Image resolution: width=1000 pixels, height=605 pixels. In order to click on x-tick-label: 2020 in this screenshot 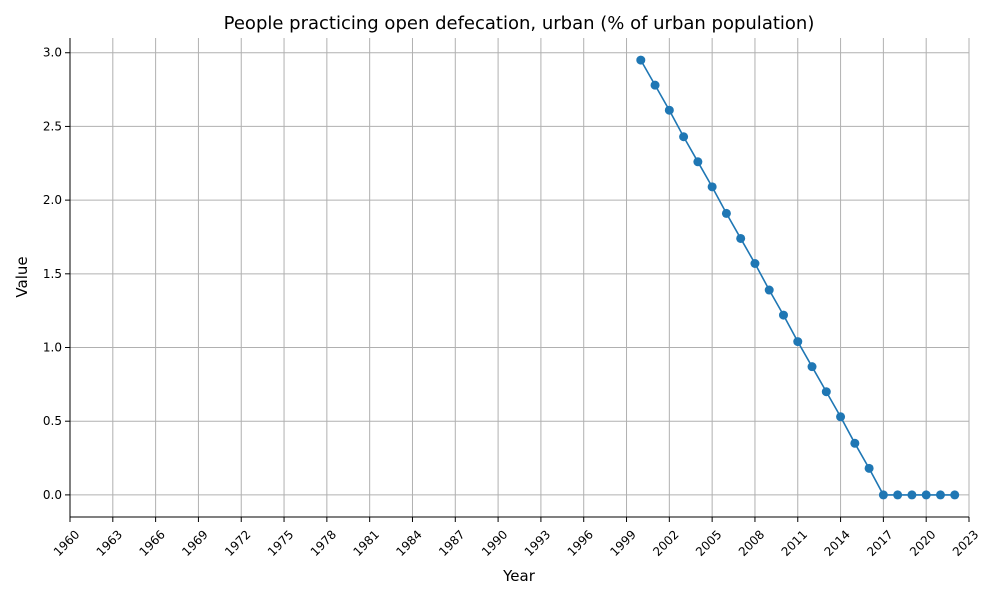, I will do `click(922, 542)`.